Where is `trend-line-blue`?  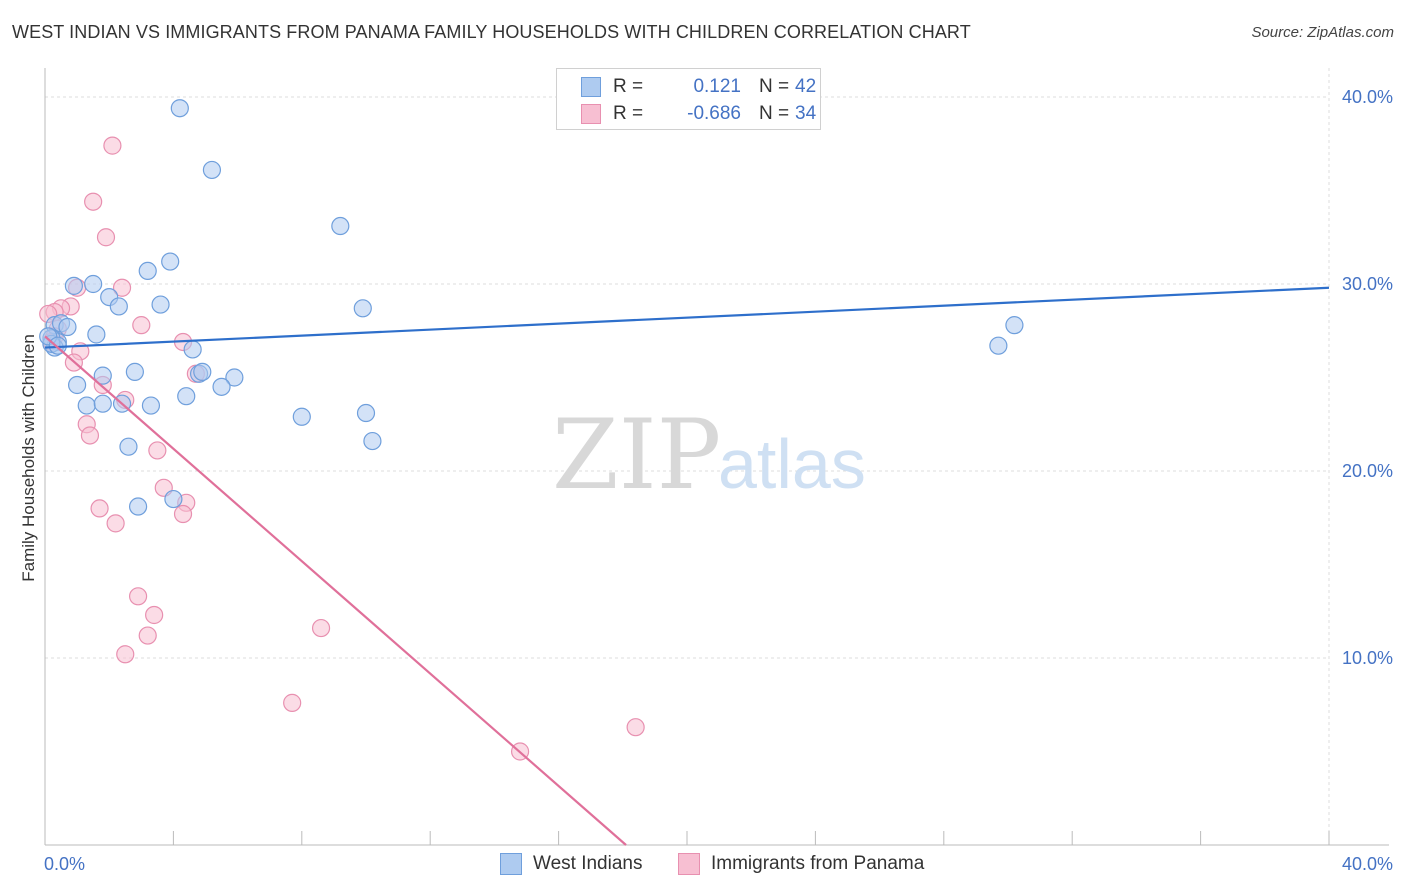
trend-line-blue is located at coordinates (687, 317).